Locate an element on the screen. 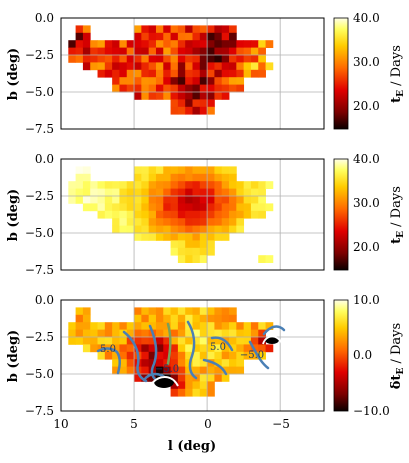 The image size is (409, 463). cbar-top-tick-30: 30.0 is located at coordinates (366, 62).